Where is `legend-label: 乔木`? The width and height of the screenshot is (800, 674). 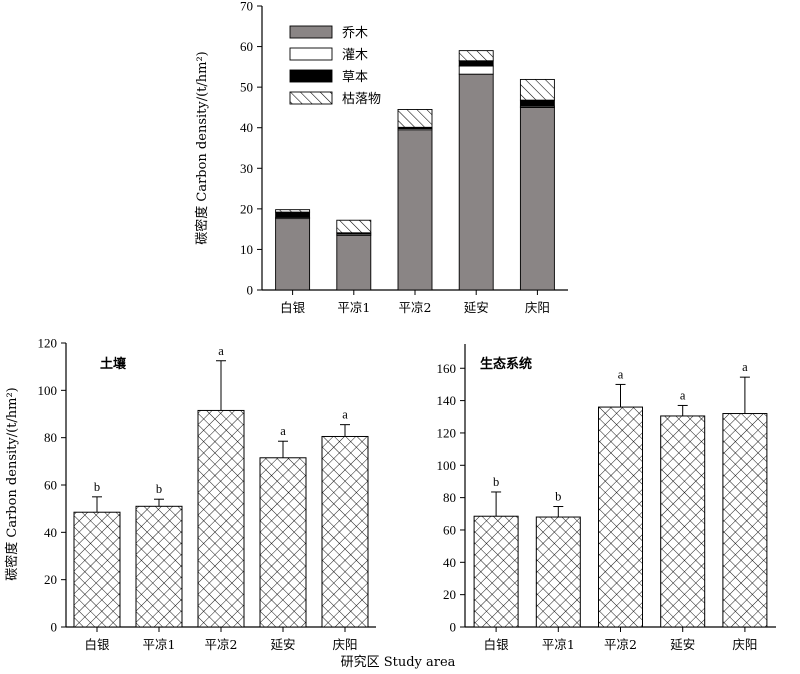 legend-label: 乔木 is located at coordinates (355, 33).